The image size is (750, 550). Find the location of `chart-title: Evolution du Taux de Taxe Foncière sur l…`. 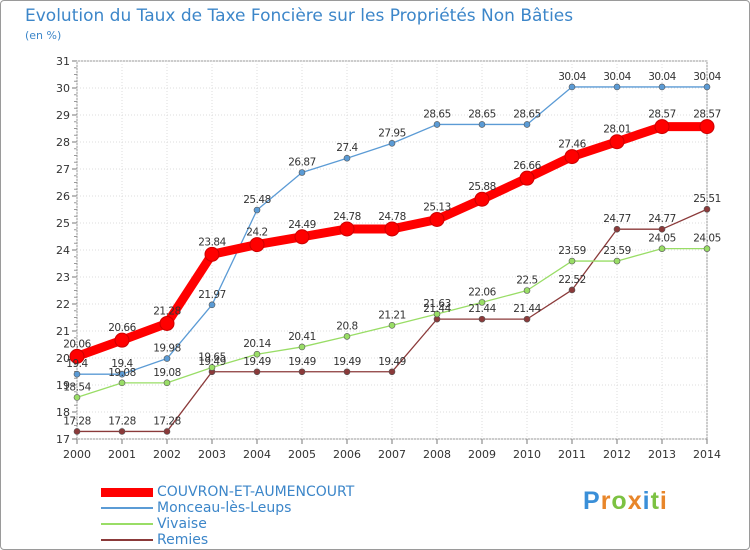

chart-title: Evolution du Taux de Taxe Foncière sur l… is located at coordinates (299, 16).